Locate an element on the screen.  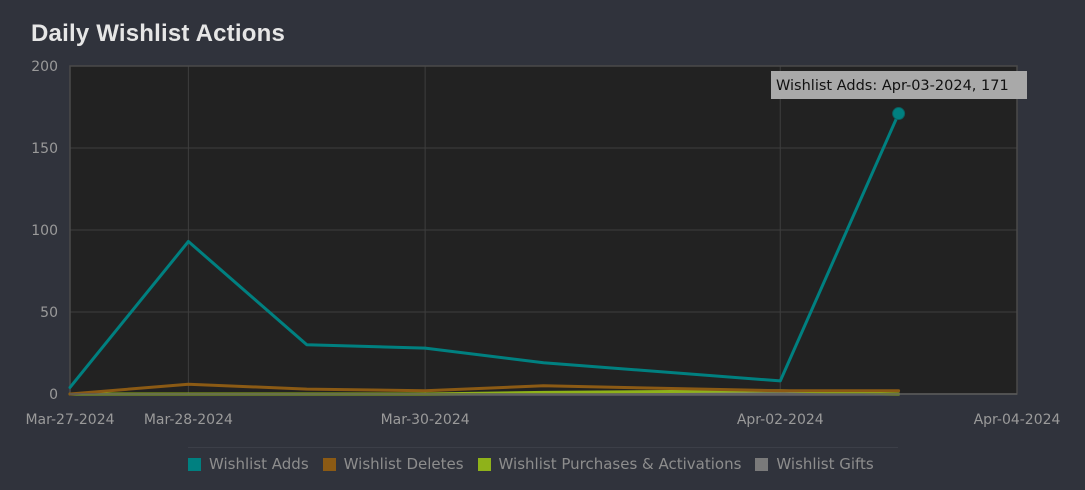
tooltip-text: Wishlist Adds: Apr-03-2024, 171 is located at coordinates (892, 86).